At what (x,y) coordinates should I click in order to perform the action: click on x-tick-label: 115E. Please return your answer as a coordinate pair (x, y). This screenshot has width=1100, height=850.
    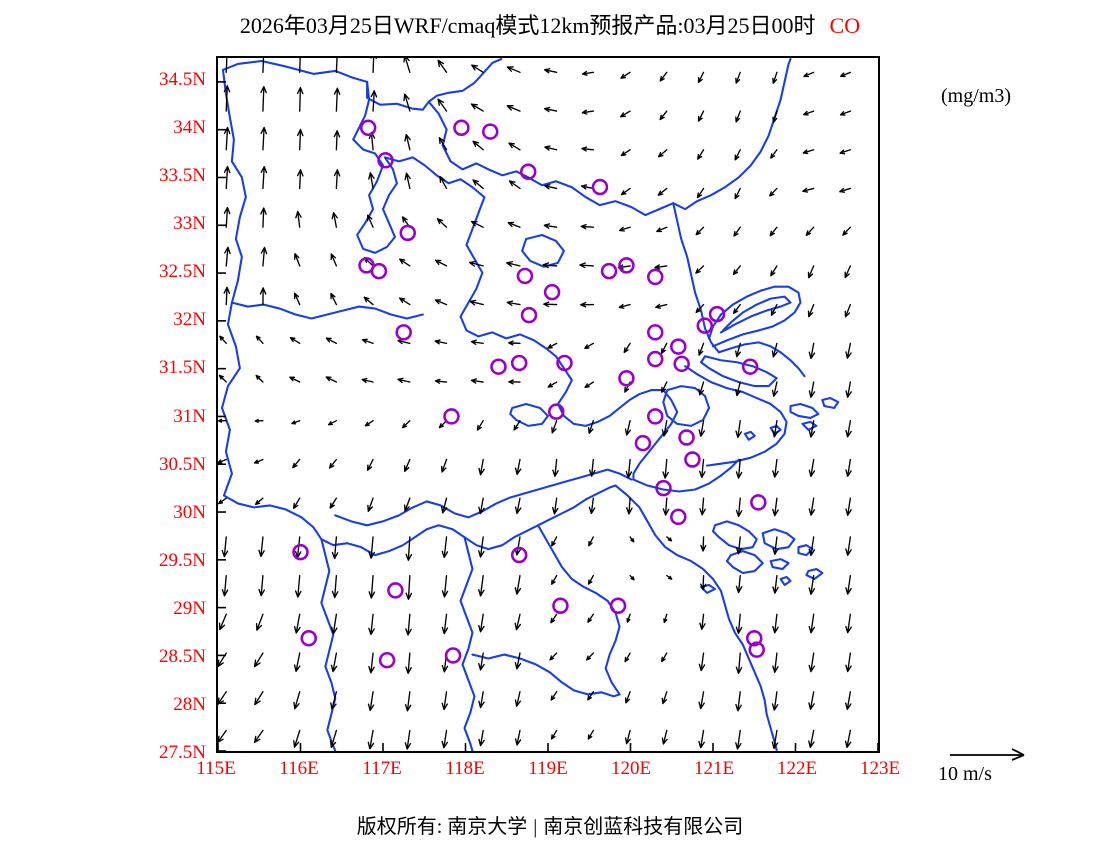
    Looking at the image, I should click on (216, 768).